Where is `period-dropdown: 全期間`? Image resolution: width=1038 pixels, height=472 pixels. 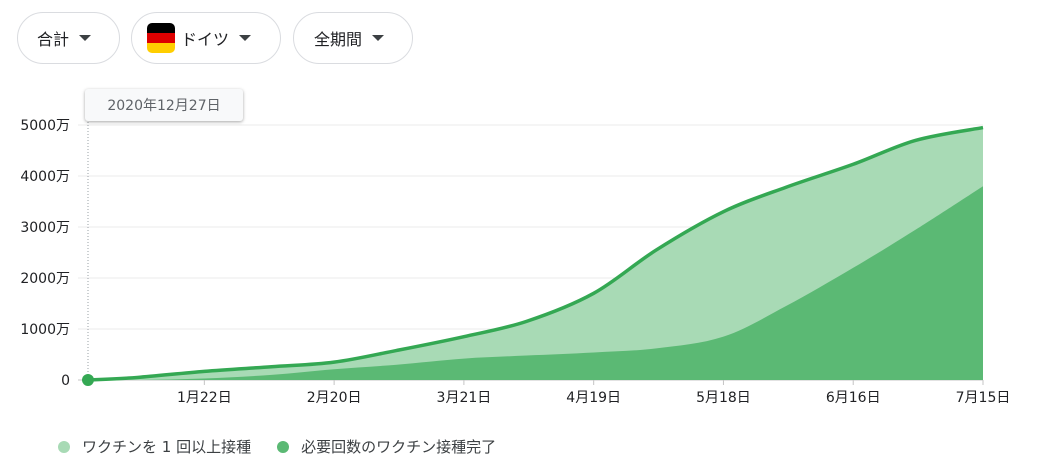 period-dropdown: 全期間 is located at coordinates (353, 38).